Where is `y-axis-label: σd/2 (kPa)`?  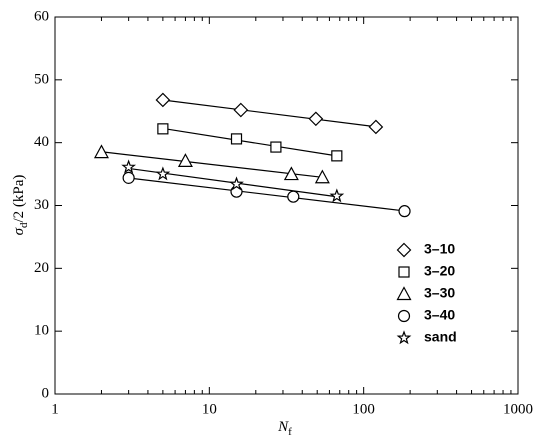
y-axis-label: σd/2 (kPa) is located at coordinates (20, 205).